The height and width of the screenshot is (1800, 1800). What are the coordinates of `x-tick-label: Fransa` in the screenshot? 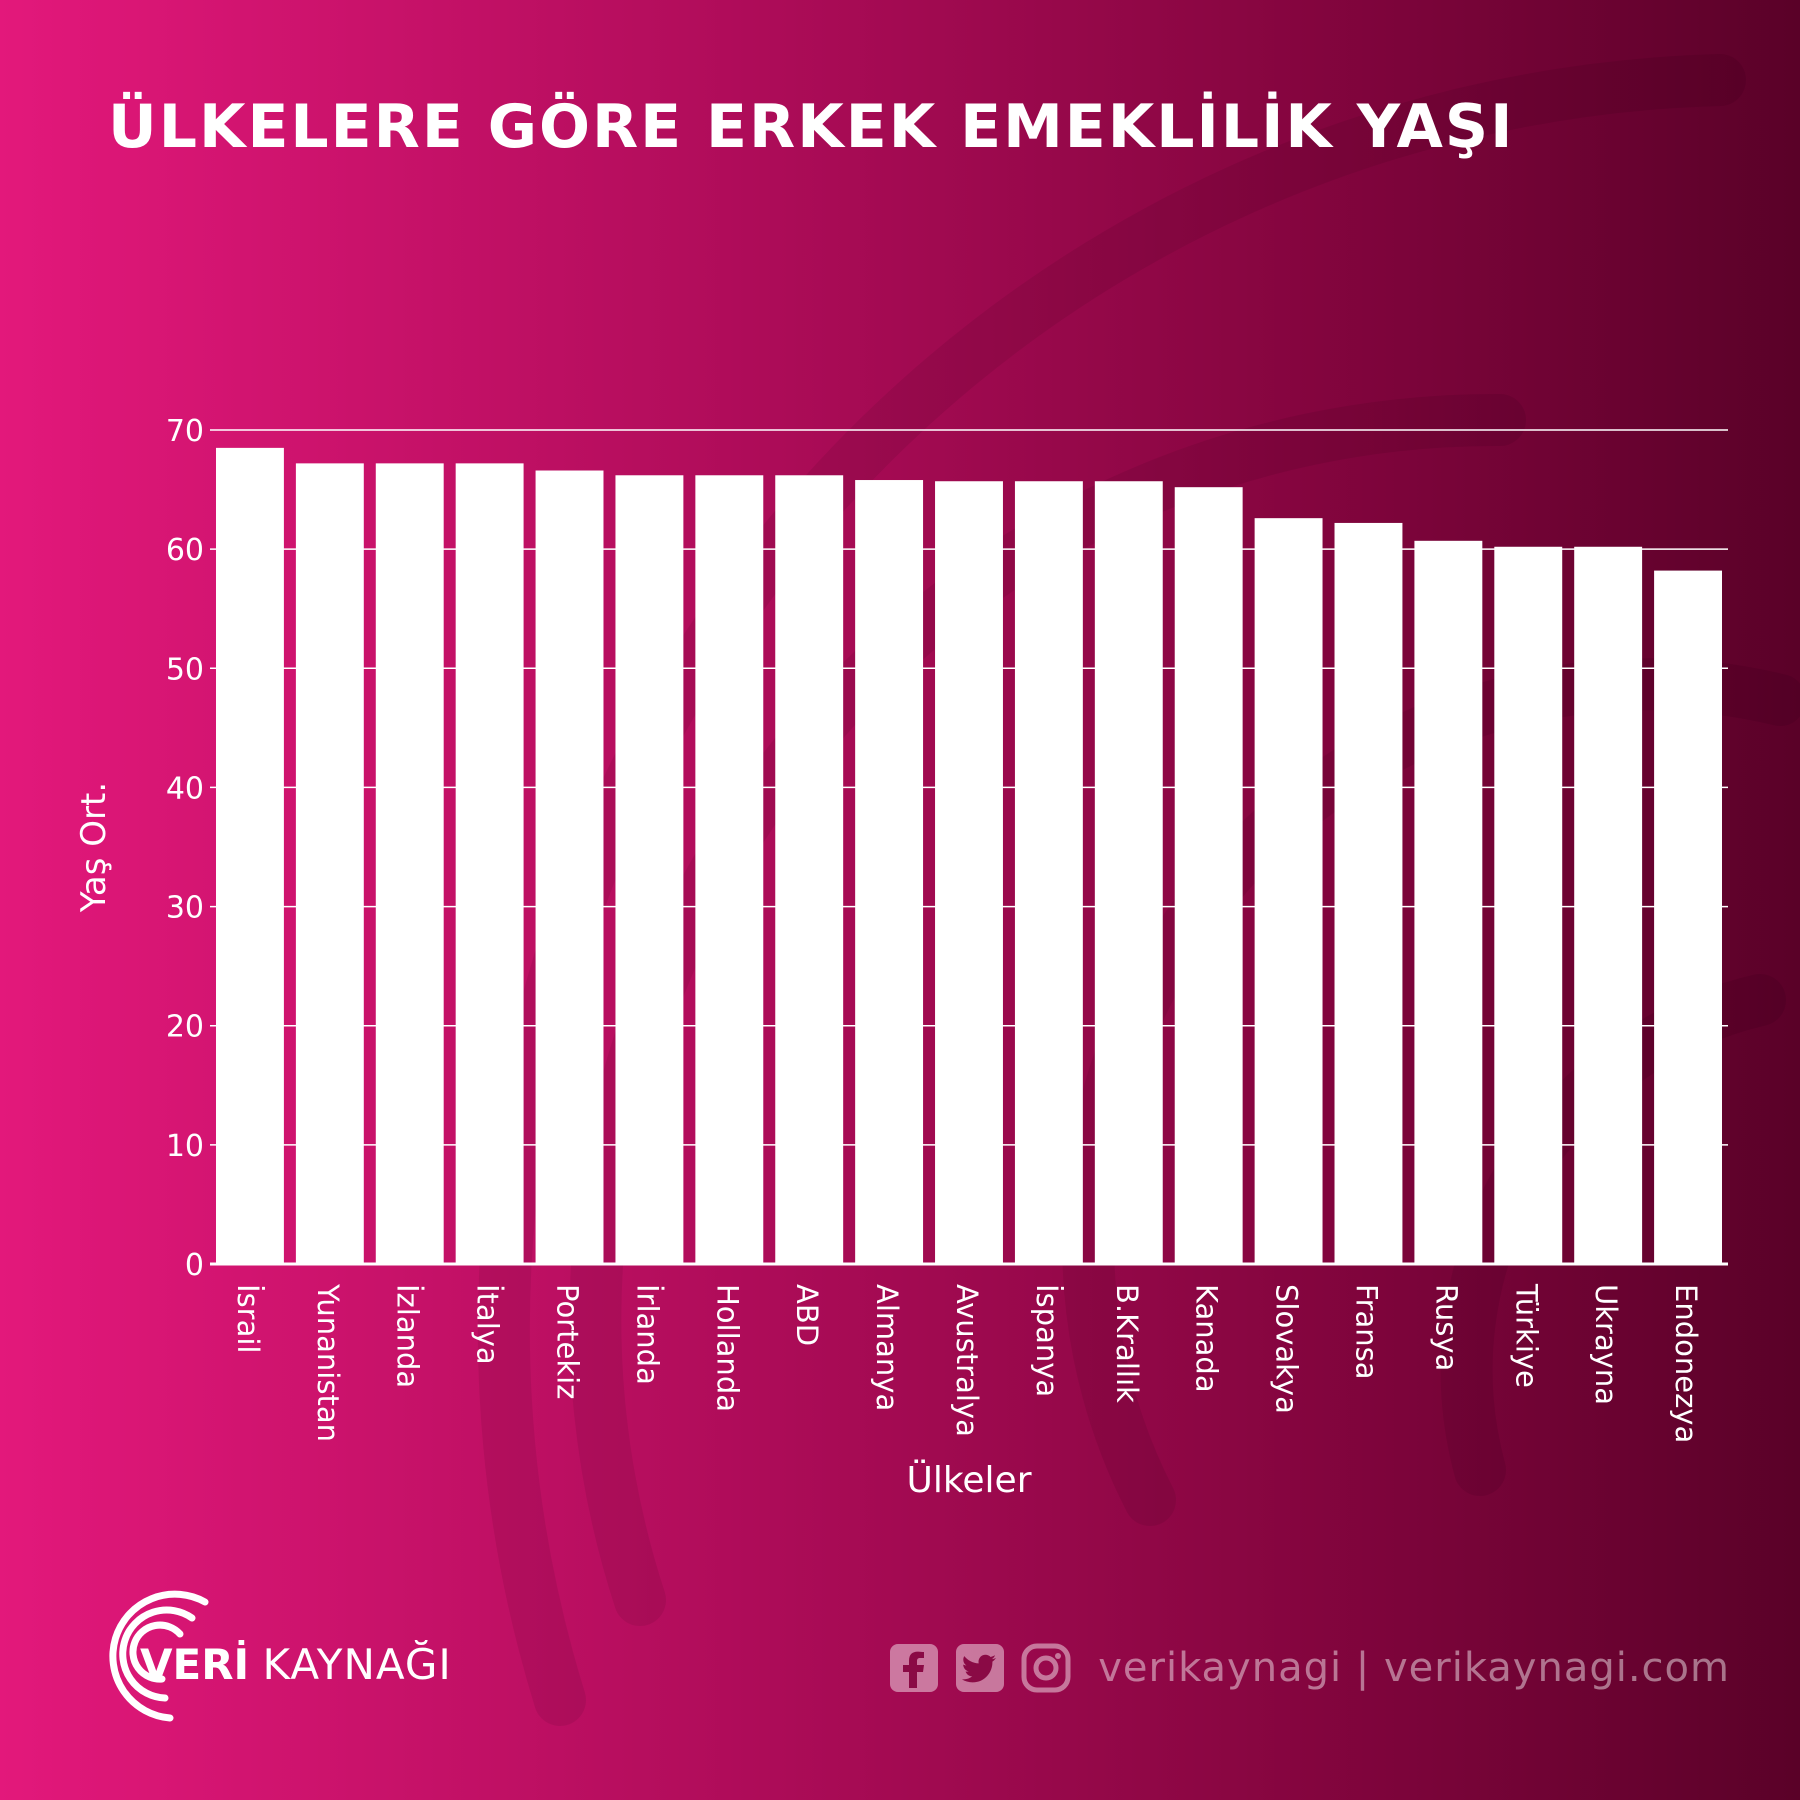 It's located at (1366, 1332).